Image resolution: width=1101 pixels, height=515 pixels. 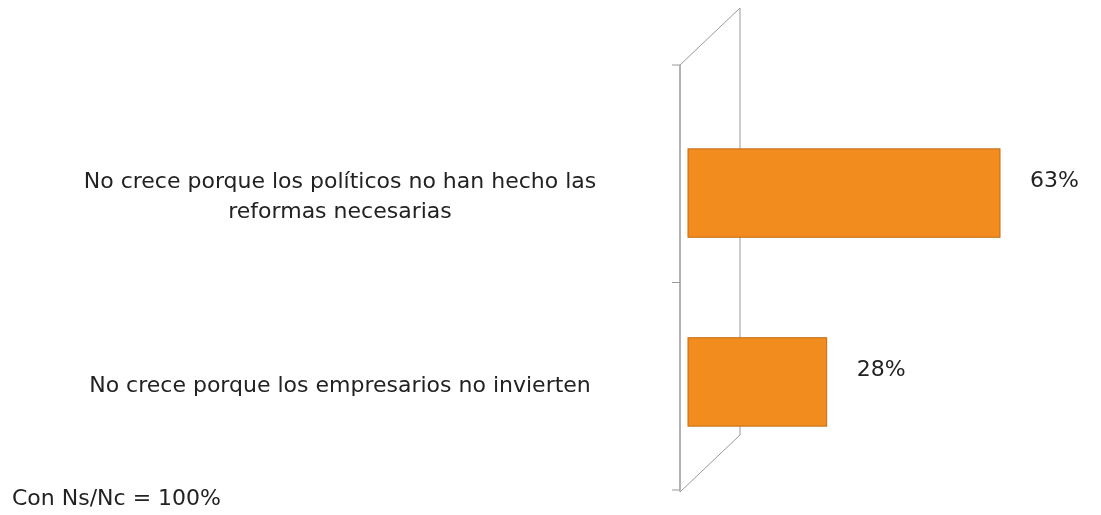 What do you see at coordinates (881, 368) in the screenshot?
I see `data-label: 28%` at bounding box center [881, 368].